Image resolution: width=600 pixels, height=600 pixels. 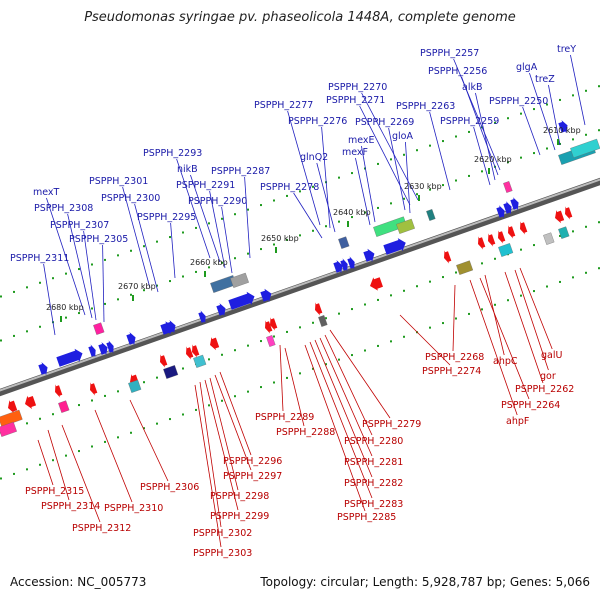 What do you see at coordinates (252, 461) in the screenshot?
I see `gene-label-pspph_2296: PSPPH_2296` at bounding box center [252, 461].